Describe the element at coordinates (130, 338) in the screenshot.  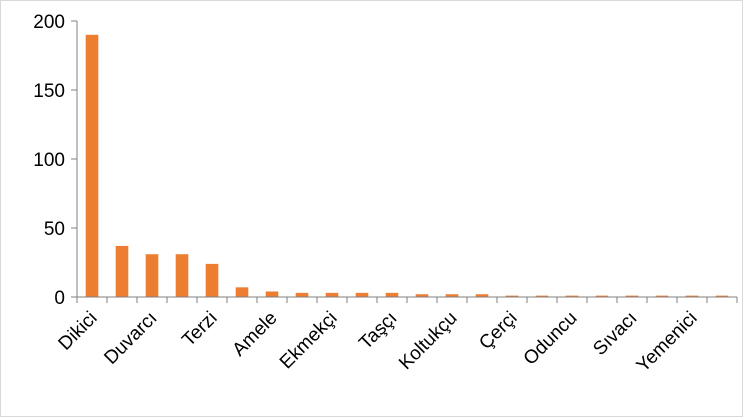
I see `x-tick-label: Duvarcı` at that location.